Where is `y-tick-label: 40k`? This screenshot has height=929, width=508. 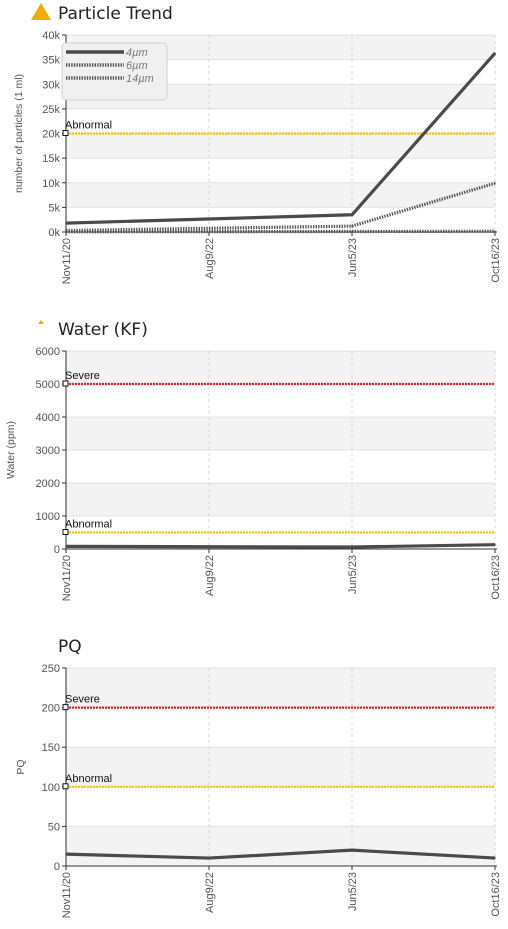 y-tick-label: 40k is located at coordinates (51, 36).